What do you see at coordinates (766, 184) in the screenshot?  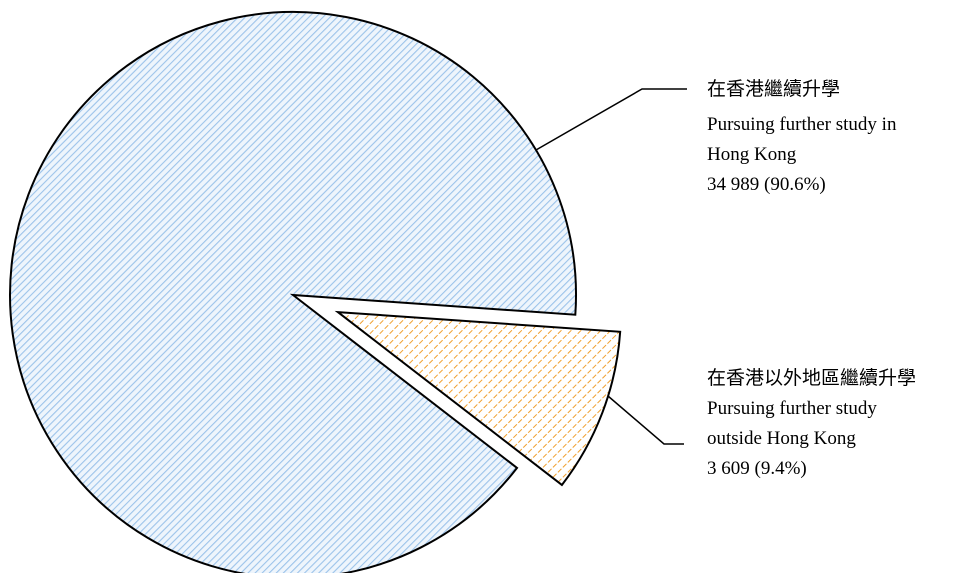 I see `label-hong-kong-value: 34 989 (90.6%)` at bounding box center [766, 184].